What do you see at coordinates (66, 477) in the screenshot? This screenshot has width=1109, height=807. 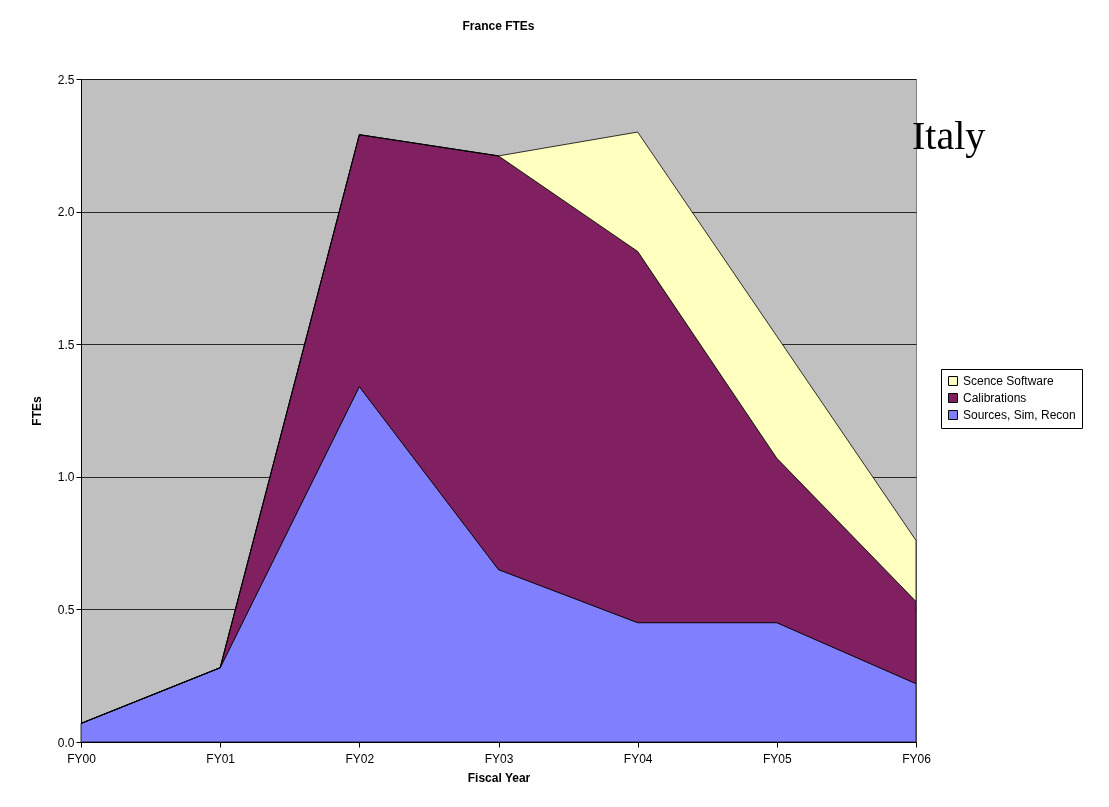 I see `y-tick-label: 1.0` at bounding box center [66, 477].